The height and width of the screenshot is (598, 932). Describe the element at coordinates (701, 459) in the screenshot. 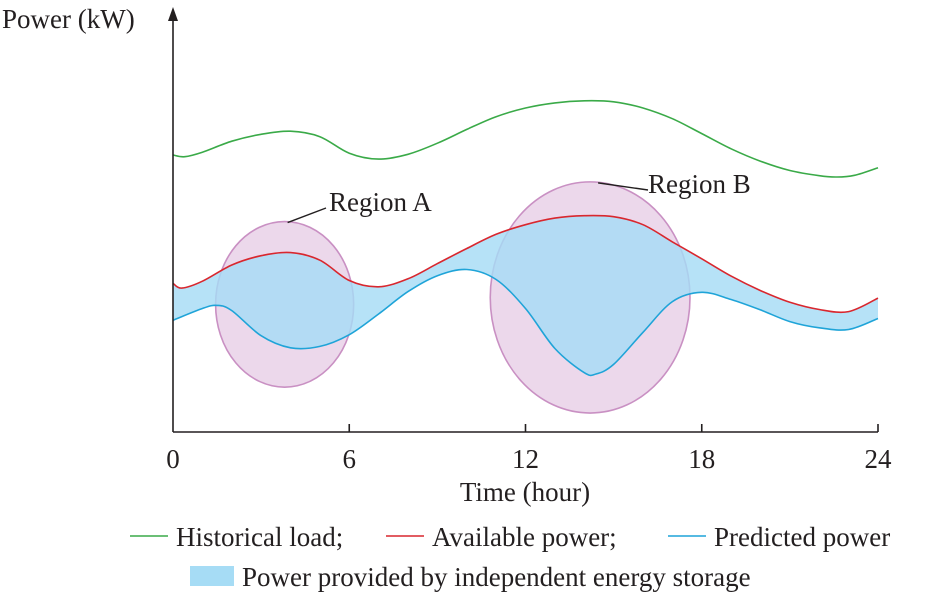

I see `x-tick-label: 18` at that location.